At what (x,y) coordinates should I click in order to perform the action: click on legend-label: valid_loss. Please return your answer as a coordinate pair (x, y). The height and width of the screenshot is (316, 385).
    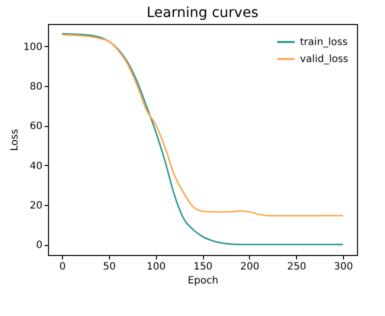
    Looking at the image, I should click on (324, 59).